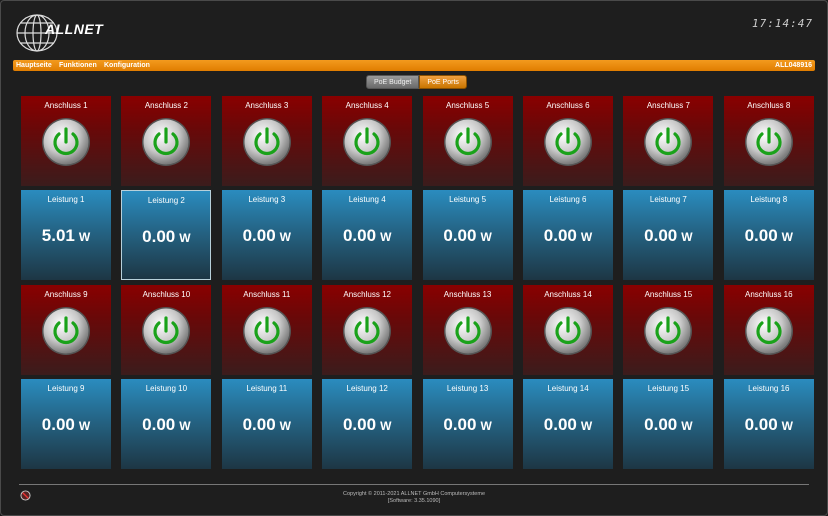  I want to click on port-label: Anschluss 14, so click(568, 294).